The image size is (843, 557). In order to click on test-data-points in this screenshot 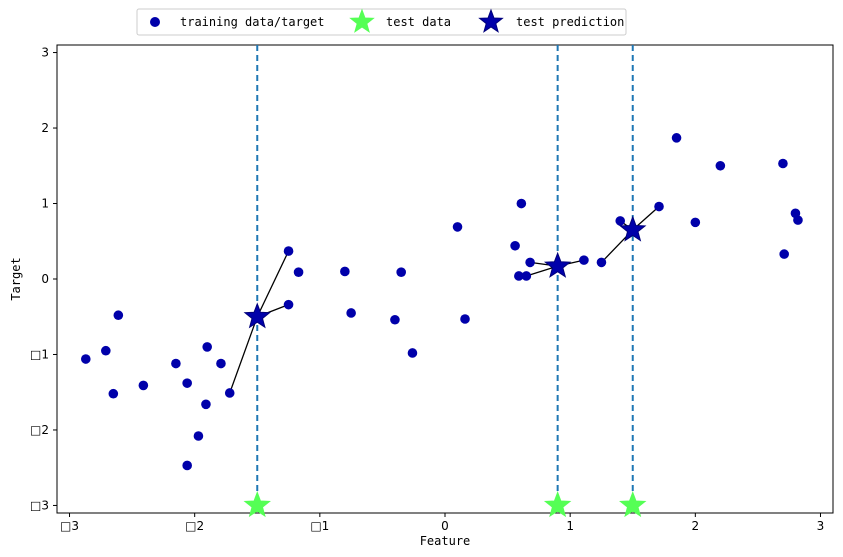, I will do `click(445, 504)`.